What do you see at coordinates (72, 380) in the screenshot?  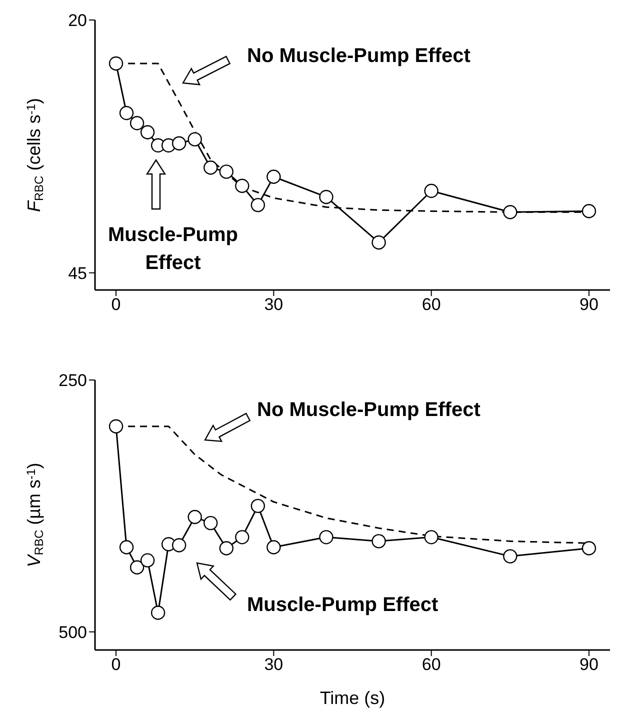 I see `y-tick-label: 250` at bounding box center [72, 380].